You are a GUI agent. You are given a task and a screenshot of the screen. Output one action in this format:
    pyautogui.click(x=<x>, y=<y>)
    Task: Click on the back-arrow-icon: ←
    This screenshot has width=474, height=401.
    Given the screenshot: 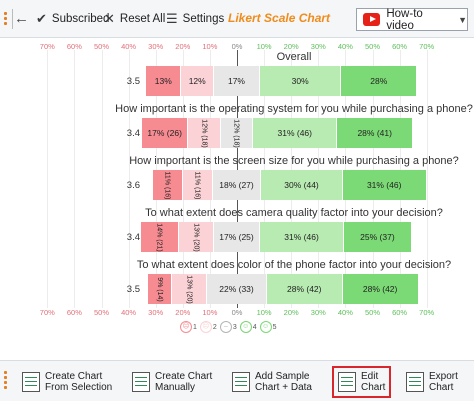 What is the action you would take?
    pyautogui.click(x=20, y=19)
    